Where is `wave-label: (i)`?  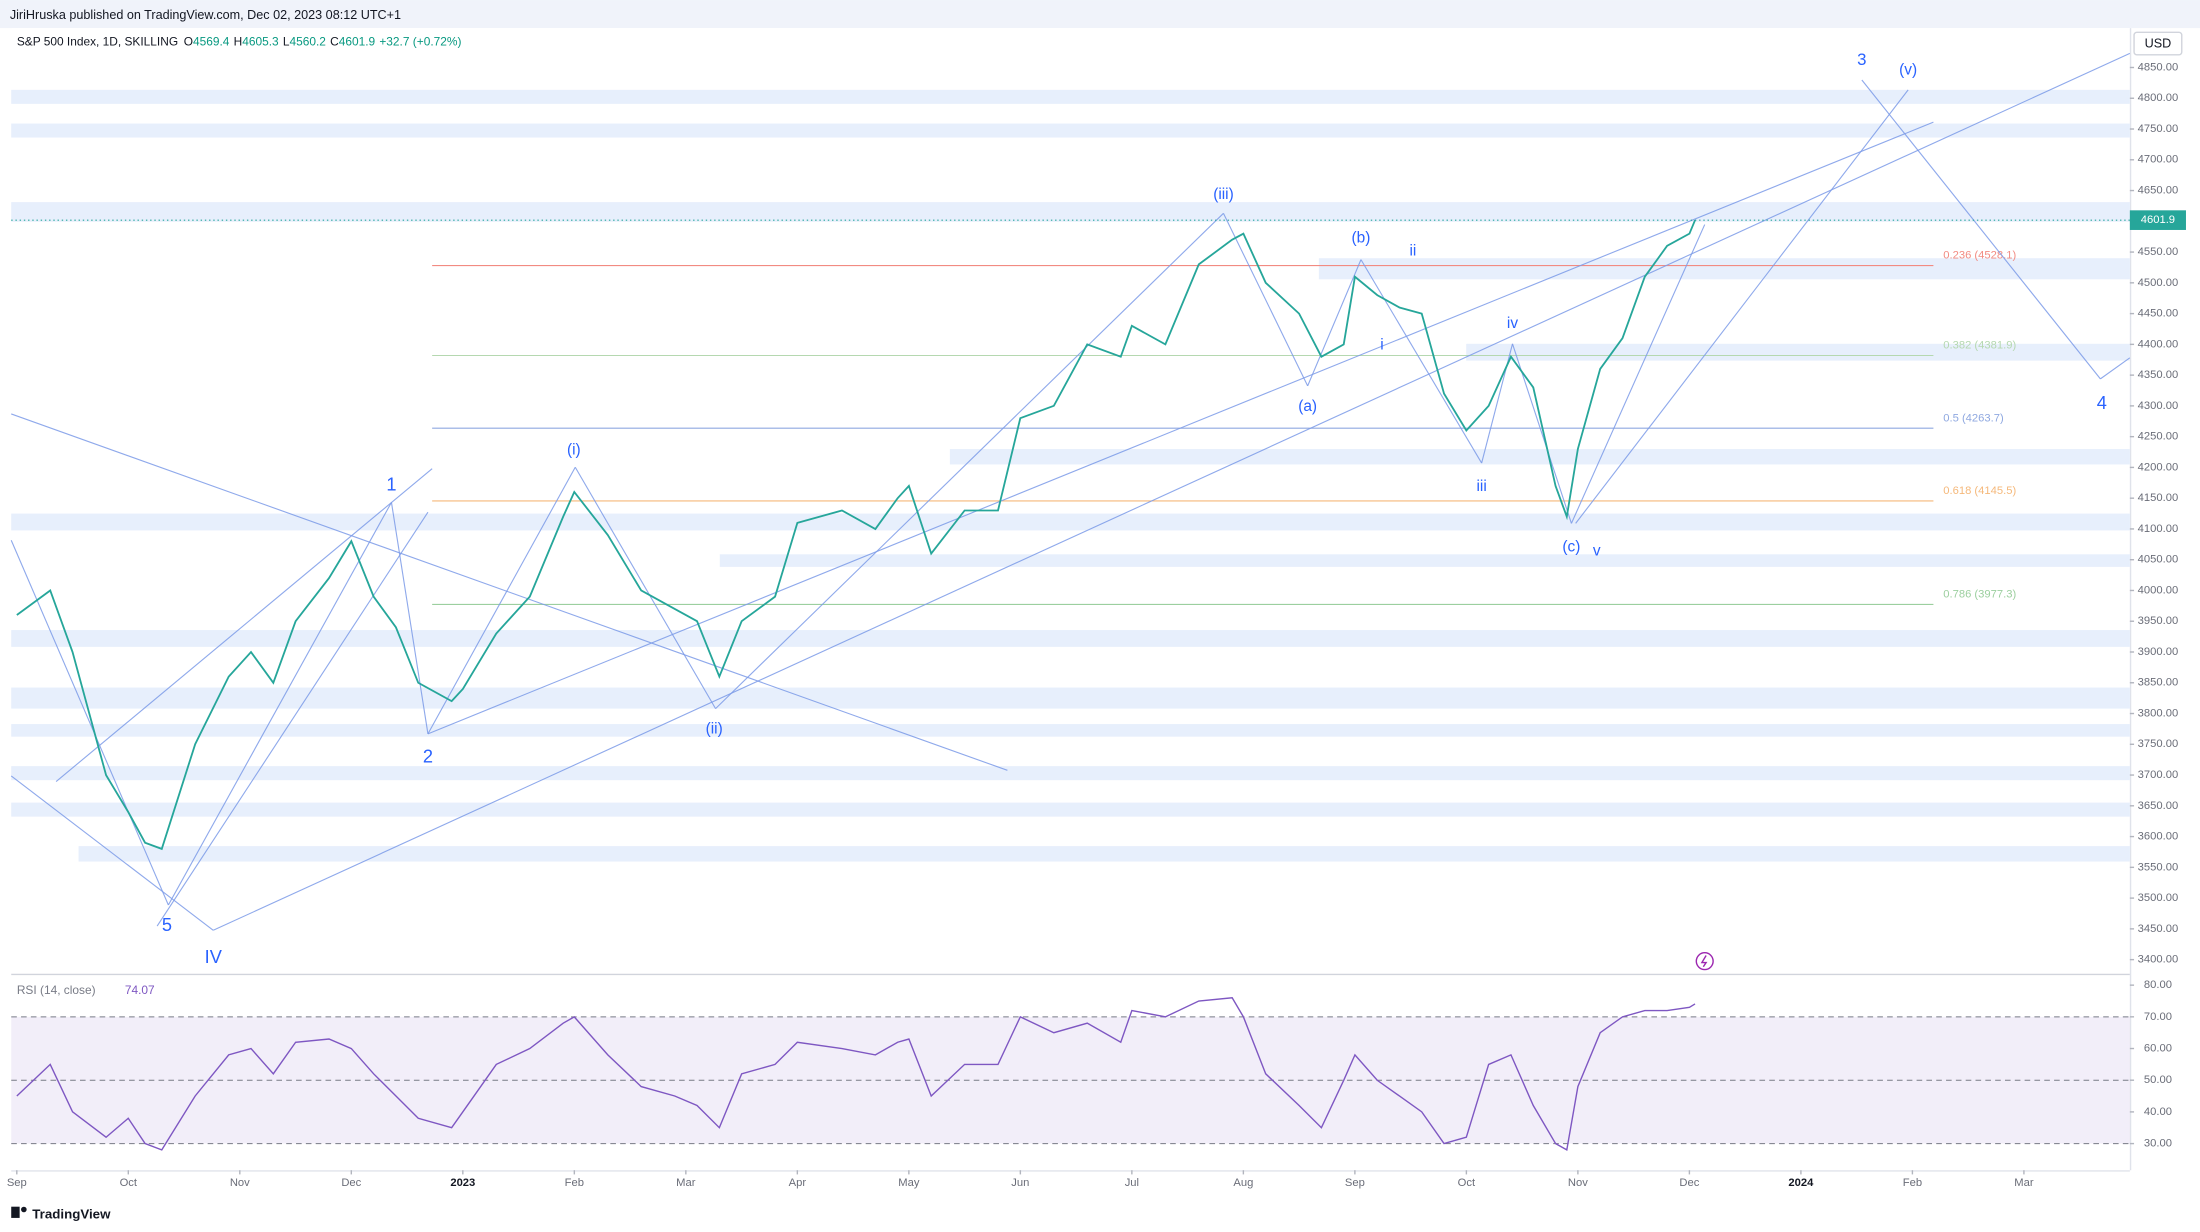 wave-label: (i) is located at coordinates (574, 450).